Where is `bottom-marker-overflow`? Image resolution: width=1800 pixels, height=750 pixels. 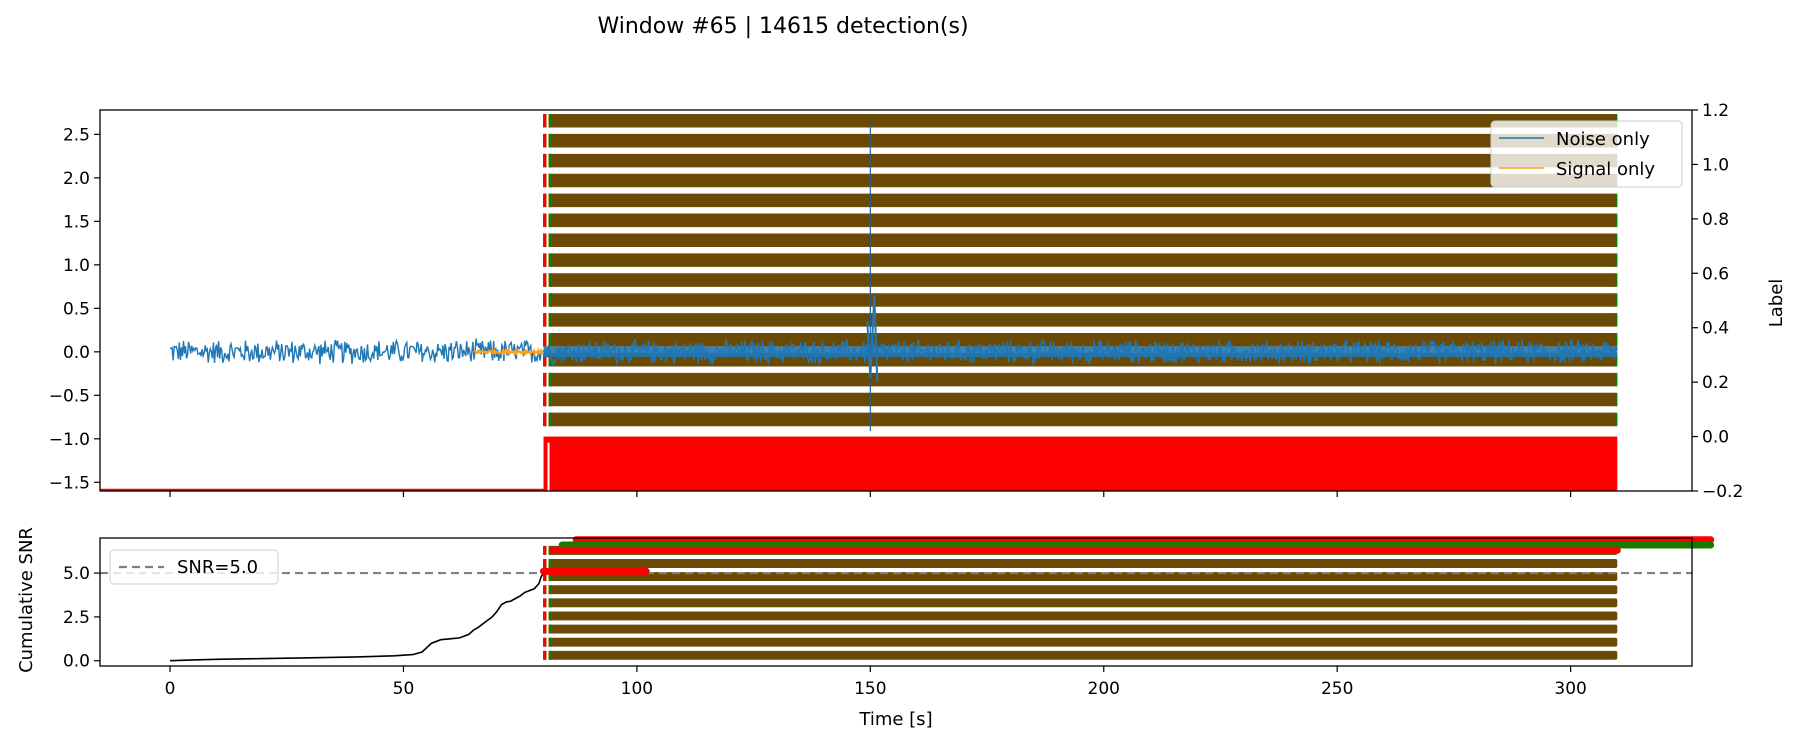
bottom-marker-overflow is located at coordinates (1127, 555).